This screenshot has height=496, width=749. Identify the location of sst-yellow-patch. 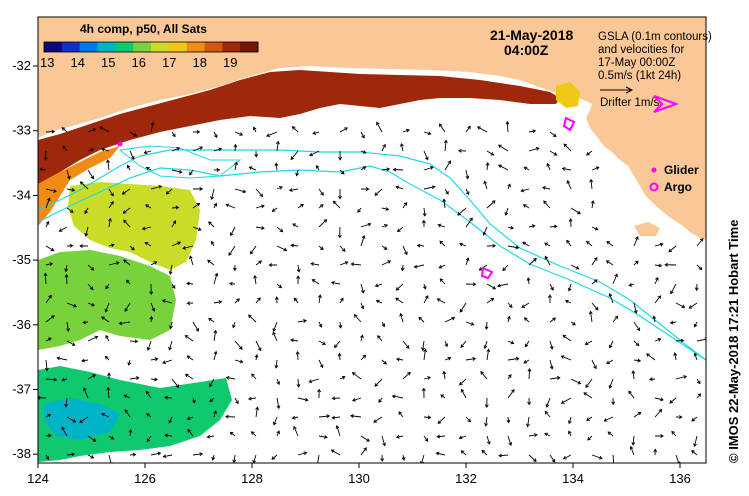
(134, 226).